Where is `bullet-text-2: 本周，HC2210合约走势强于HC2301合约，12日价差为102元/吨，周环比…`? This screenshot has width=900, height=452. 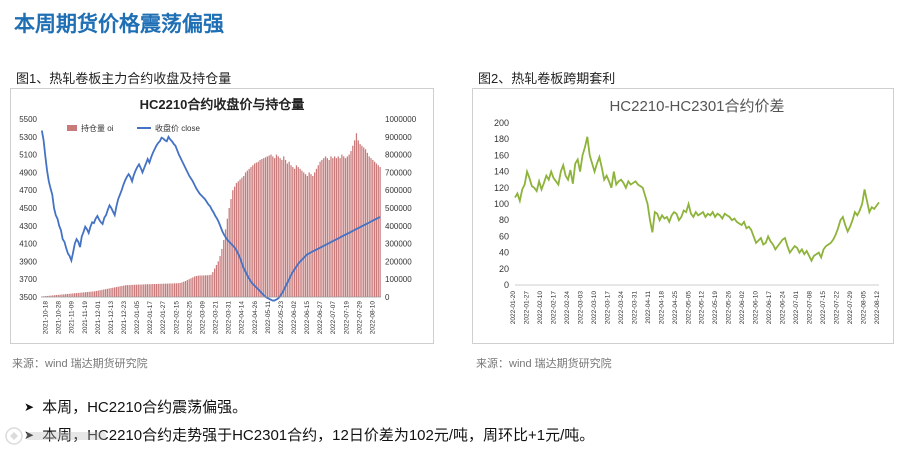
bullet-text-2: 本周，HC2210合约走势强于HC2301合约，12日价差为102元/吨，周环比… is located at coordinates (318, 435).